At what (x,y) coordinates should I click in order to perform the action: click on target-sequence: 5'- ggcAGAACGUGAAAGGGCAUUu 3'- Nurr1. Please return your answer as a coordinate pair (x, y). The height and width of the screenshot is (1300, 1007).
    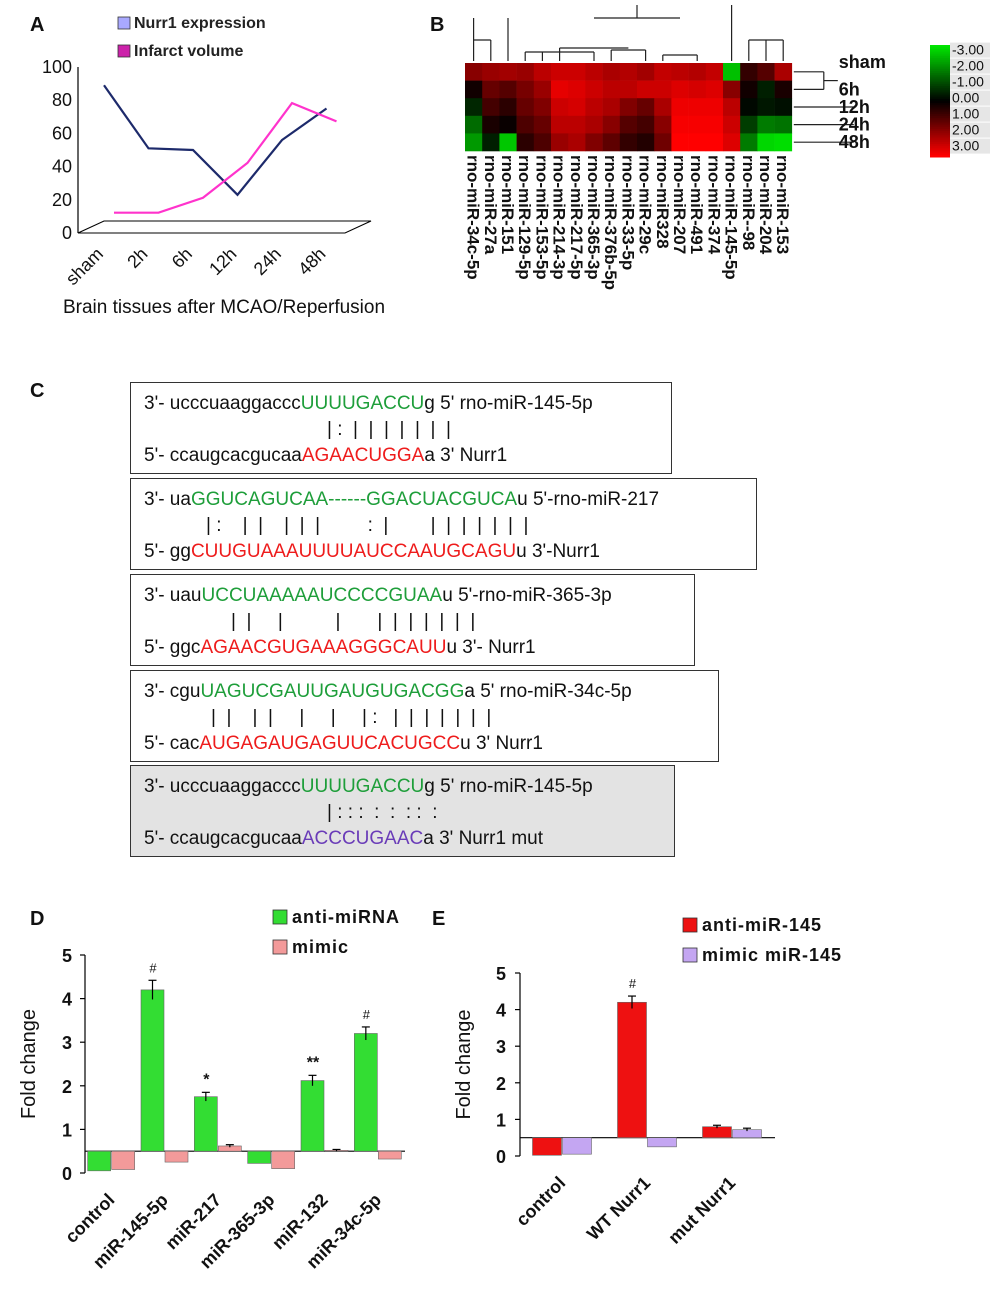
    Looking at the image, I should click on (340, 647).